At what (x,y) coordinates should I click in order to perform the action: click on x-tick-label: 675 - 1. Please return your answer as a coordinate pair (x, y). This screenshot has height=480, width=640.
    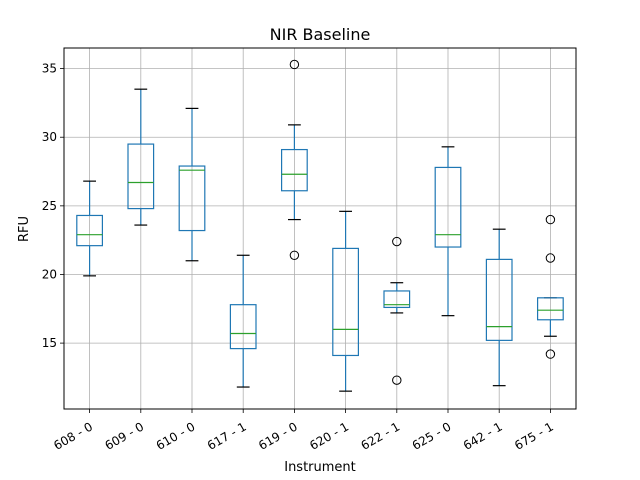
    Looking at the image, I should click on (534, 435).